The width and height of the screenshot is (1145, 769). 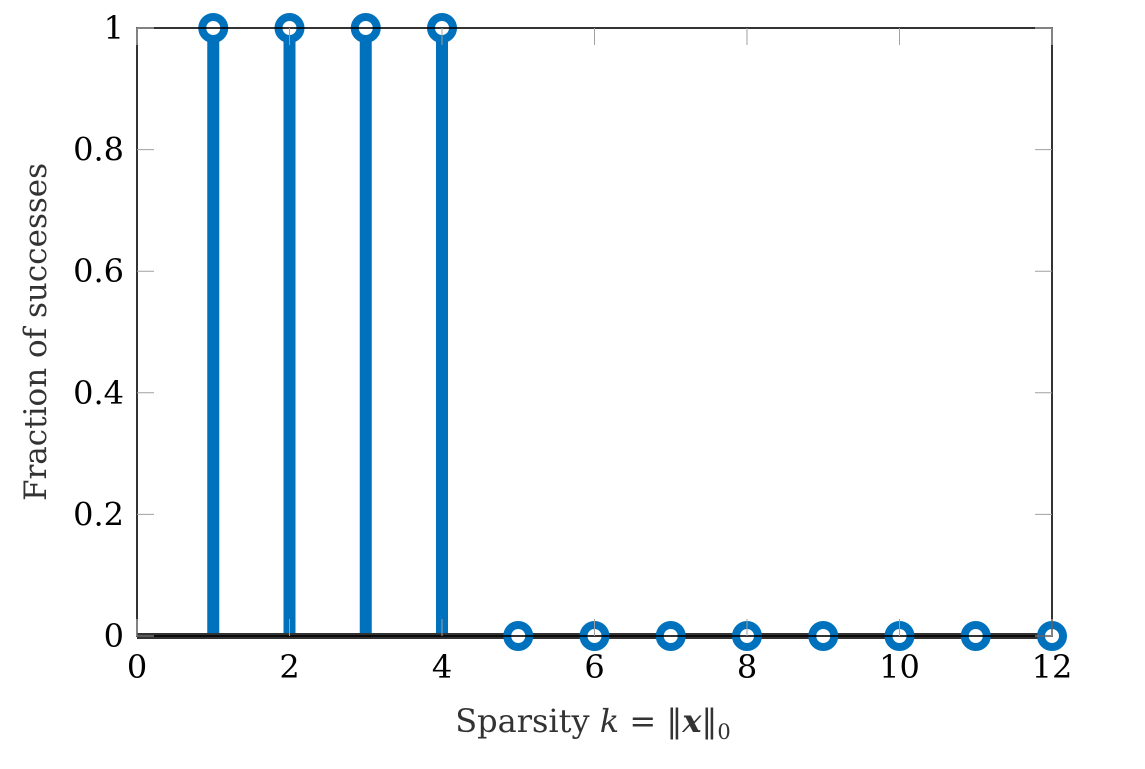 What do you see at coordinates (1052, 667) in the screenshot?
I see `x-tick-label: 12` at bounding box center [1052, 667].